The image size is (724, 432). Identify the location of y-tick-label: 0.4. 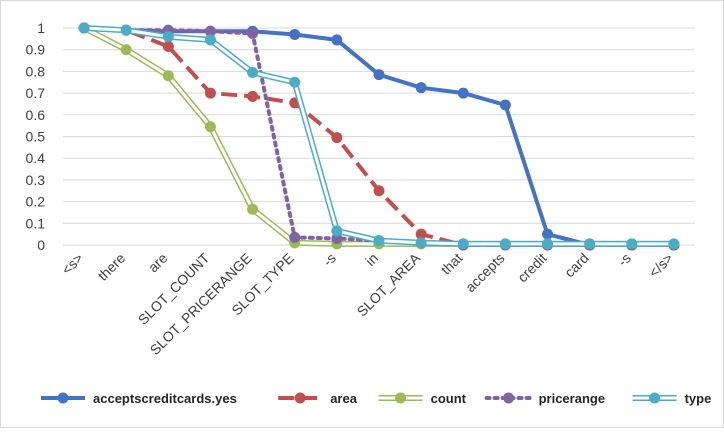
(36, 158).